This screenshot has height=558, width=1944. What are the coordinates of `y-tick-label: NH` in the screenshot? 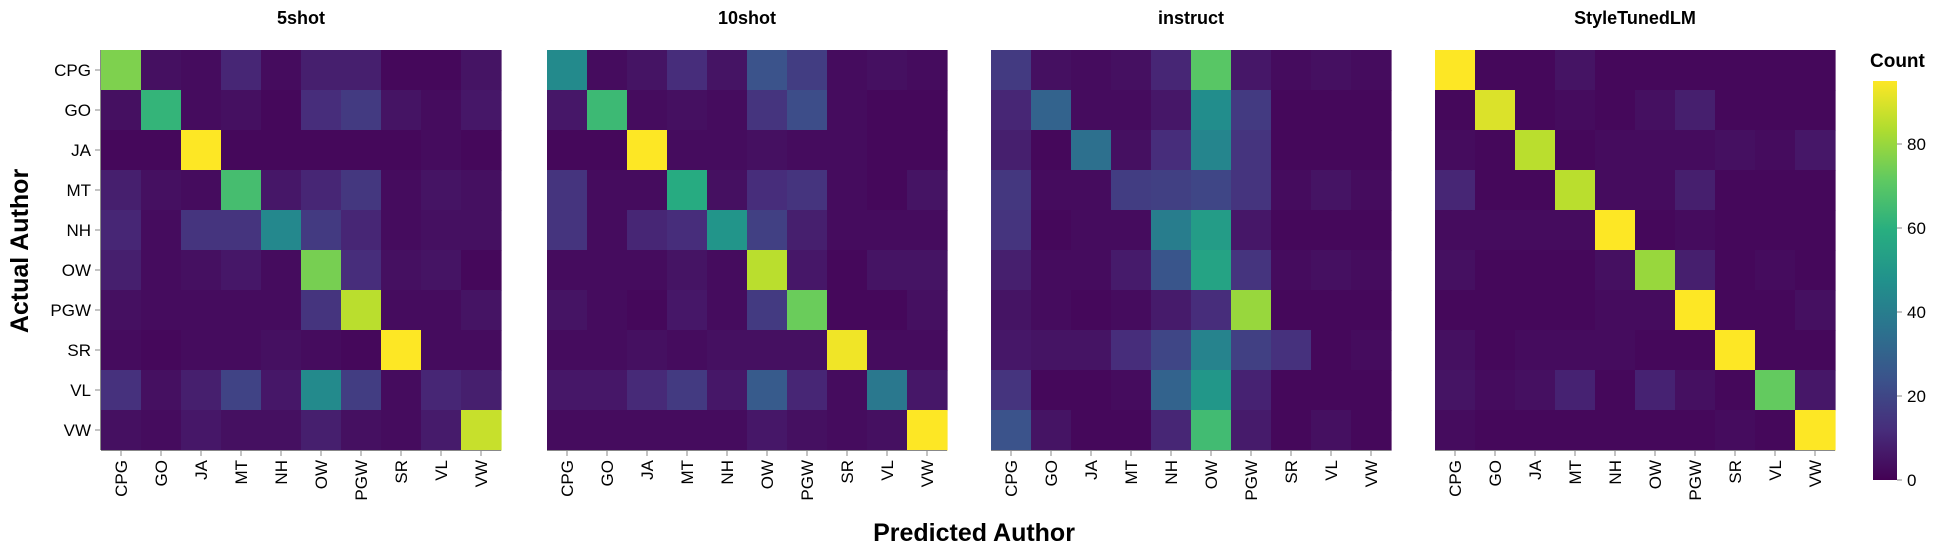 It's located at (78, 230).